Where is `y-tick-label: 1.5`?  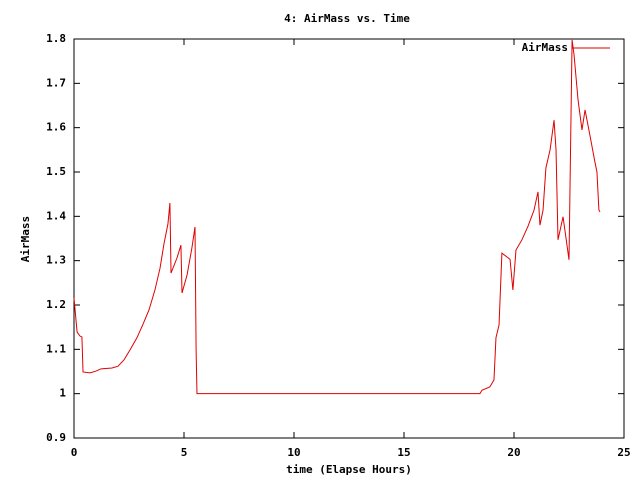
y-tick-label: 1.5 is located at coordinates (56, 171).